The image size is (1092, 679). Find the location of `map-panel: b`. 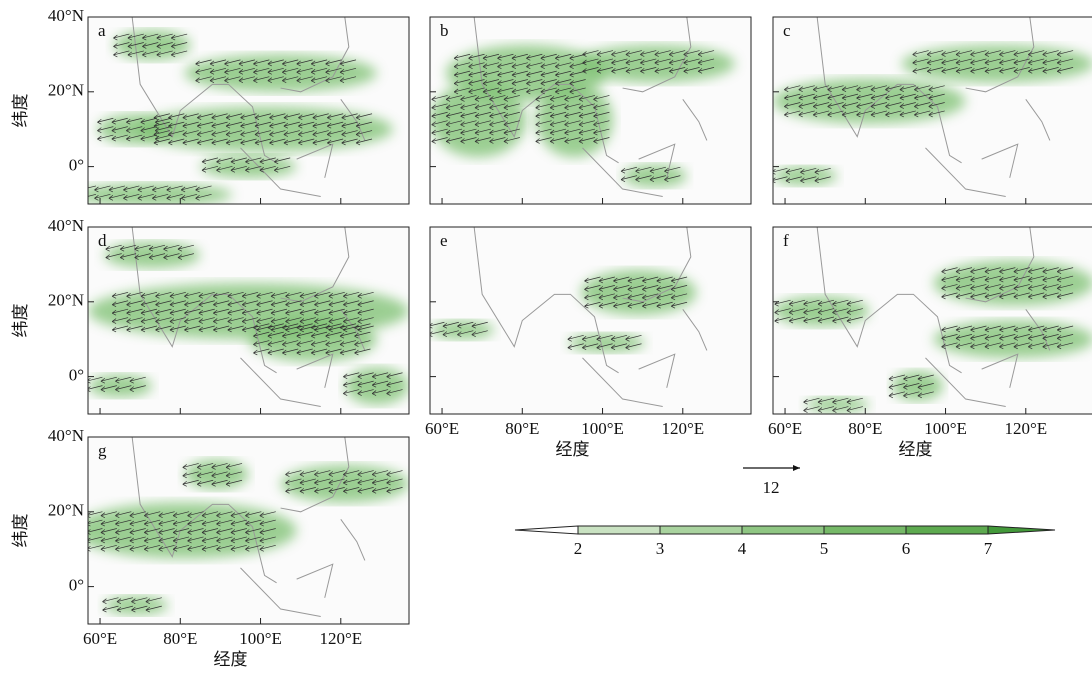

map-panel: b is located at coordinates (590, 110).